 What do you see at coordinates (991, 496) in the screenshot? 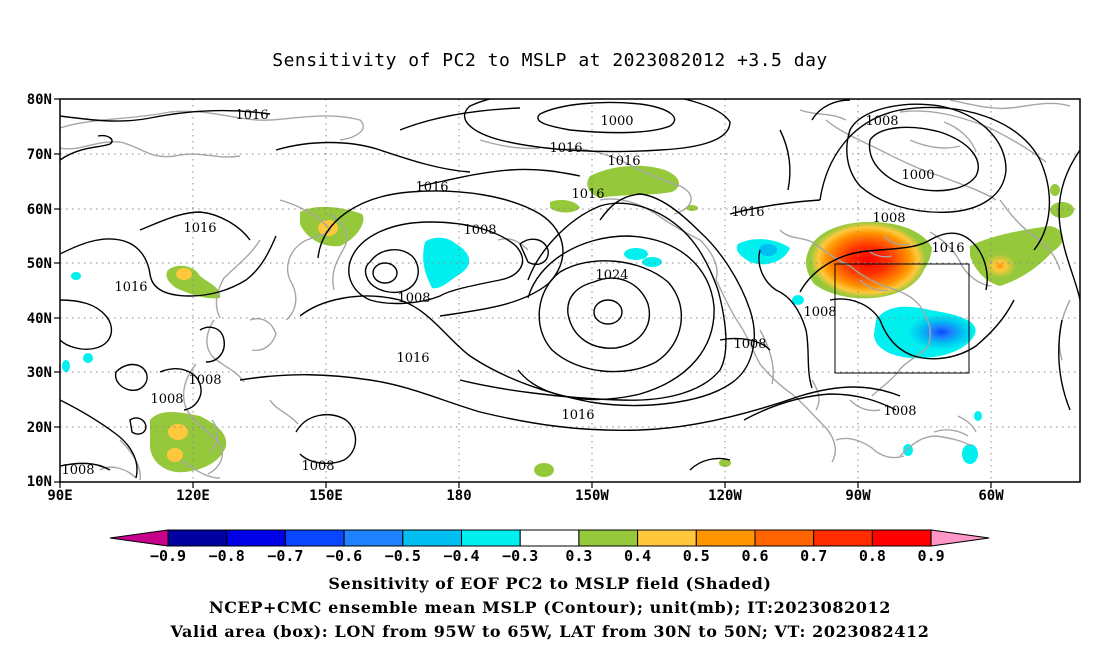
I see `lon-label: 60W` at bounding box center [991, 496].